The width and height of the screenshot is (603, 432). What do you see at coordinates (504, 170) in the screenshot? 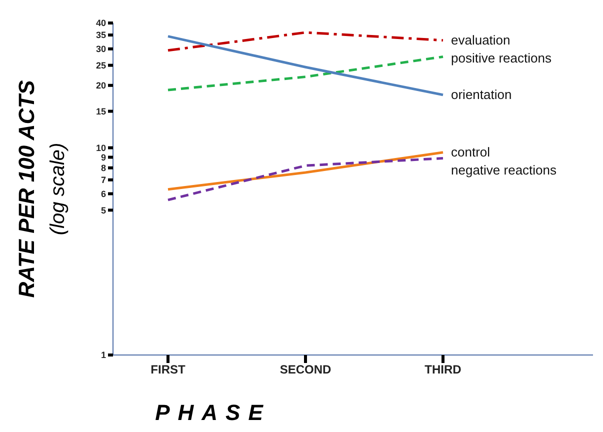
I see `series-label: negative reactions` at bounding box center [504, 170].